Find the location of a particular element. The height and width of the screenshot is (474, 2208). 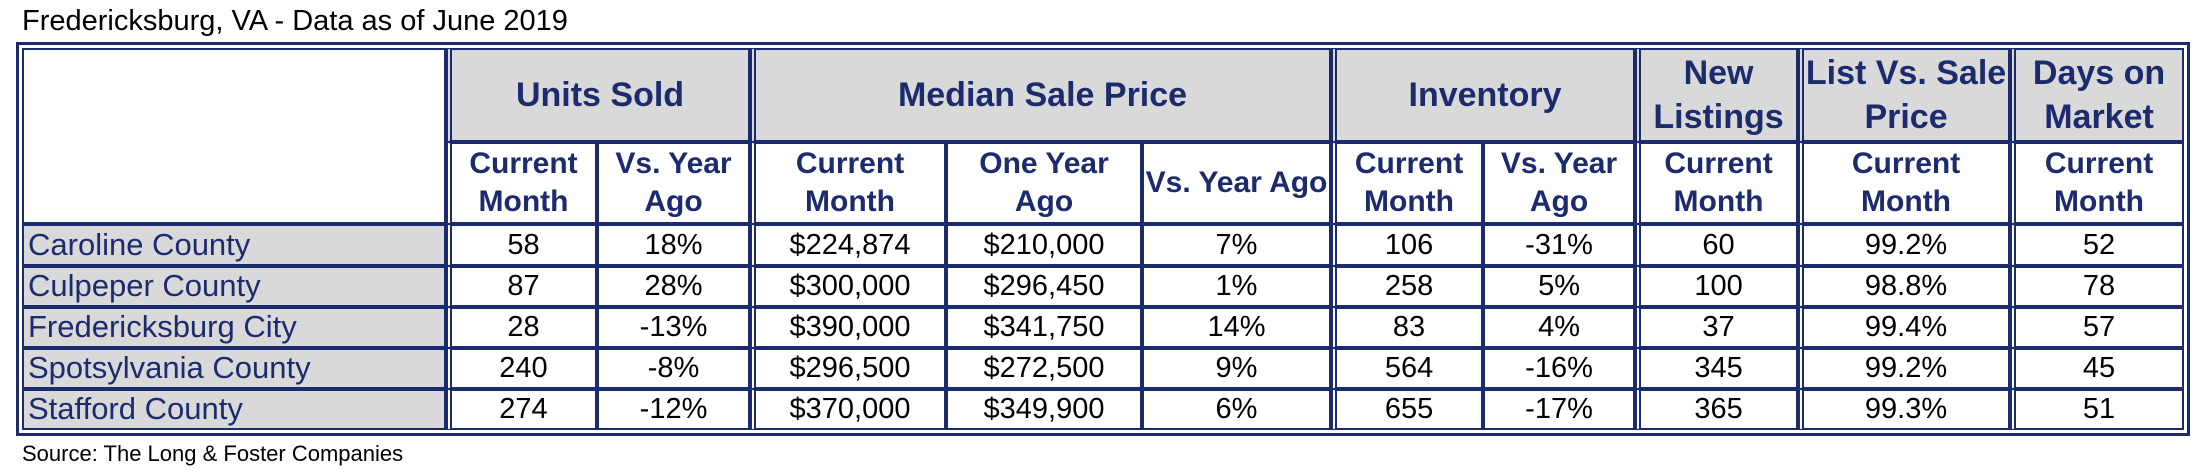

inventory-vs-year-ago-cell: 4% is located at coordinates (1559, 327).